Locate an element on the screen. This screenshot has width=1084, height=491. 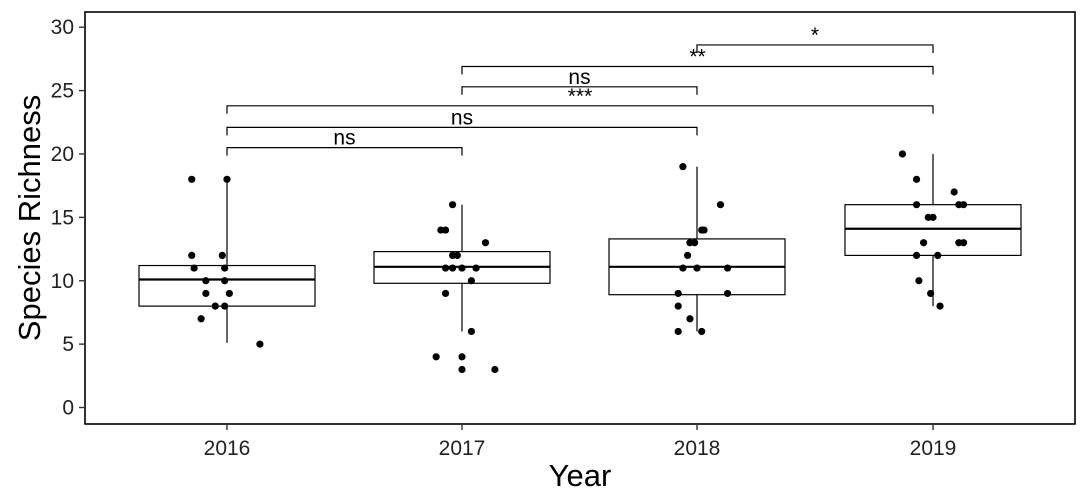
comparison-2016-2017: ns is located at coordinates (344, 141).